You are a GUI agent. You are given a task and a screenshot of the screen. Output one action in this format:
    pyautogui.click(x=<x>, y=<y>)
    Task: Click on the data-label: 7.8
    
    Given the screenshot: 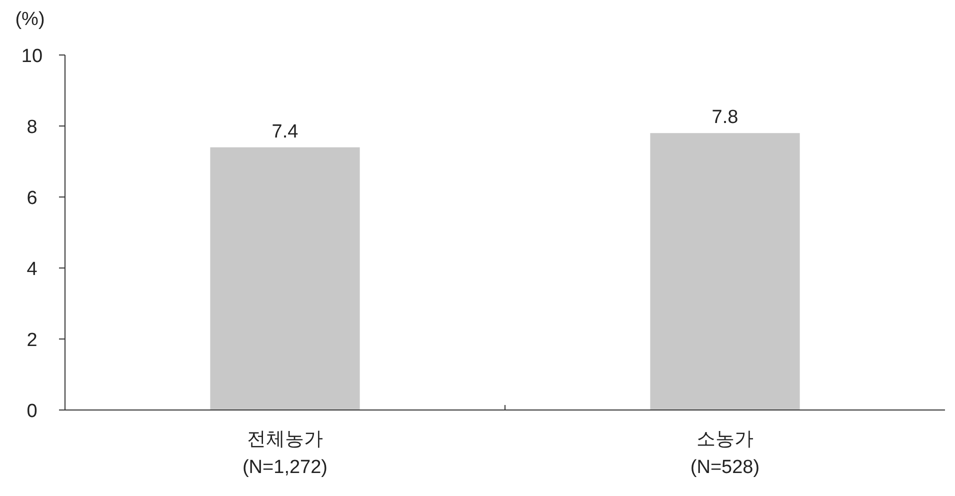 What is the action you would take?
    pyautogui.click(x=725, y=117)
    